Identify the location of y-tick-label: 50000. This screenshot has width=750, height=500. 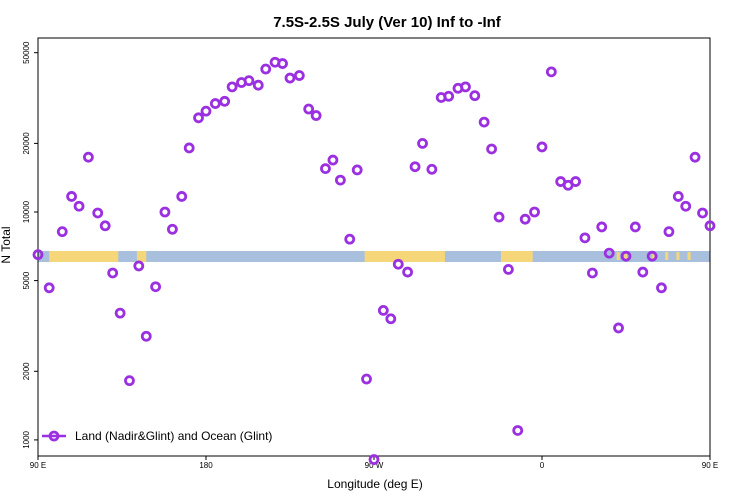
(26, 52).